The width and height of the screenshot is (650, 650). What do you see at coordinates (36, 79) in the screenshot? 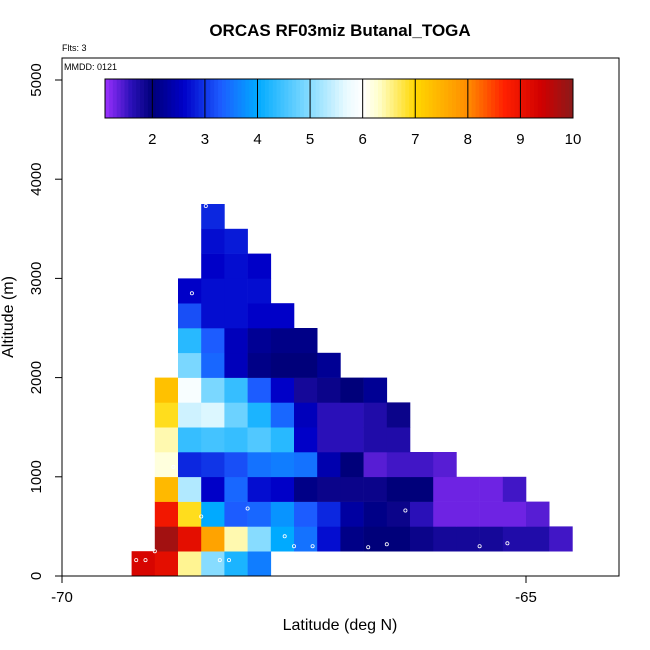
I see `y-tick-label: 5000` at bounding box center [36, 79].